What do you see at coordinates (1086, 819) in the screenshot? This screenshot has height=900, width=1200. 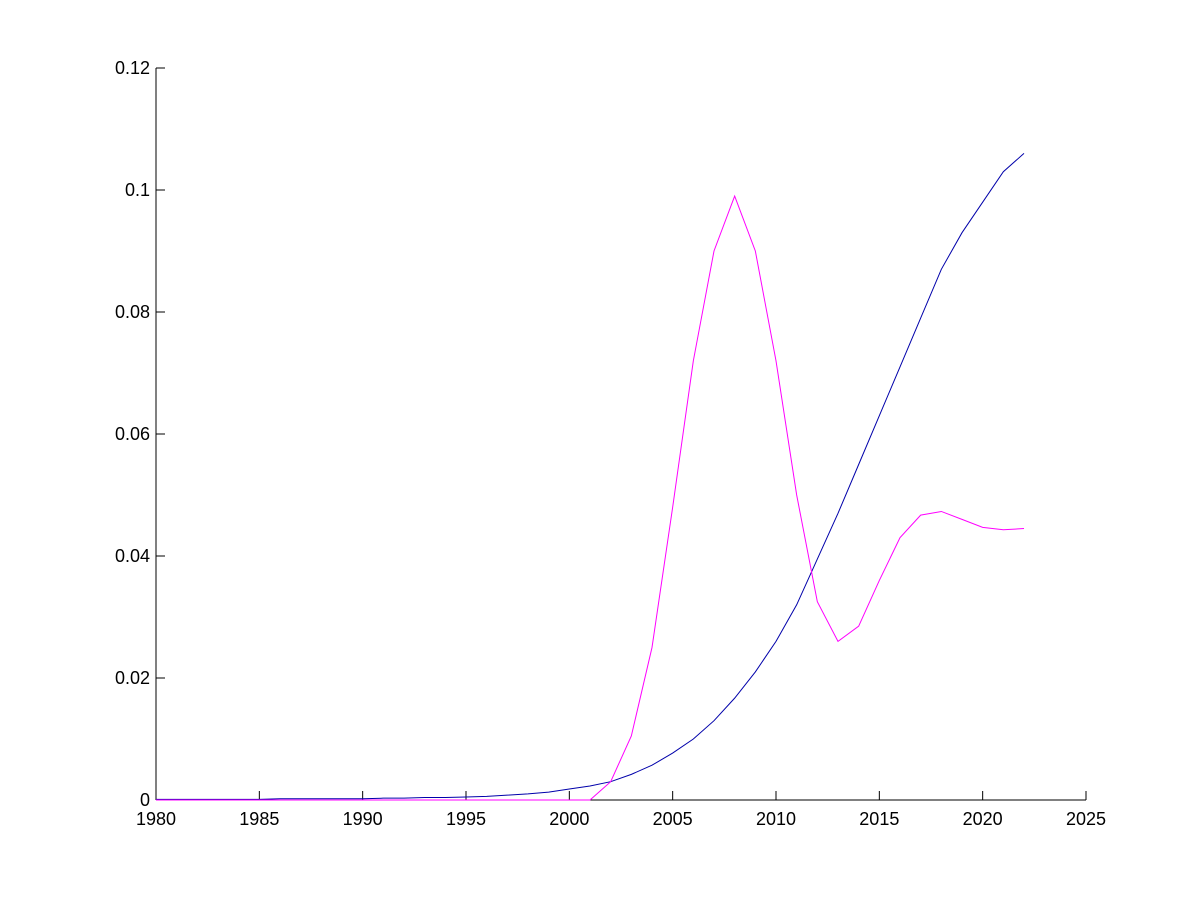 I see `x-tick-label: 2025` at bounding box center [1086, 819].